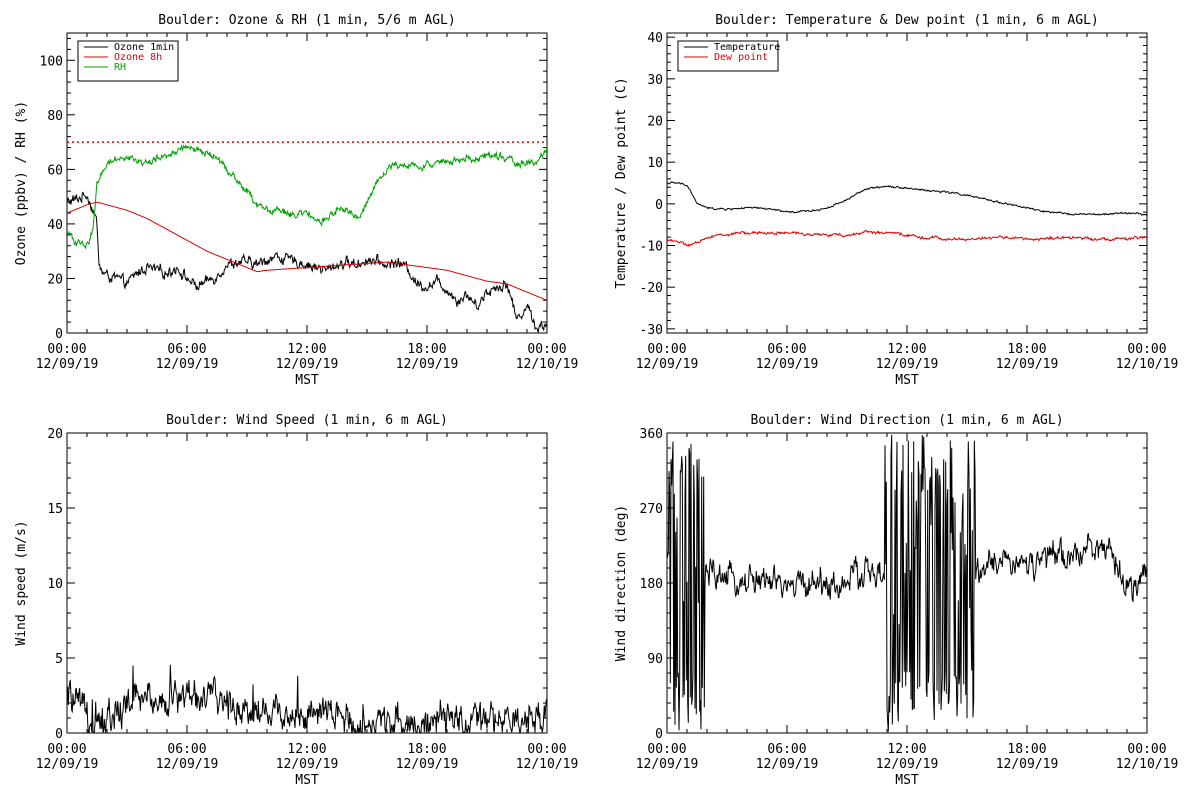 The image size is (1200, 800). Describe the element at coordinates (906, 420) in the screenshot. I see `chart-title: Boulder: Wind Direction (1 min, 6 m AGL)` at that location.